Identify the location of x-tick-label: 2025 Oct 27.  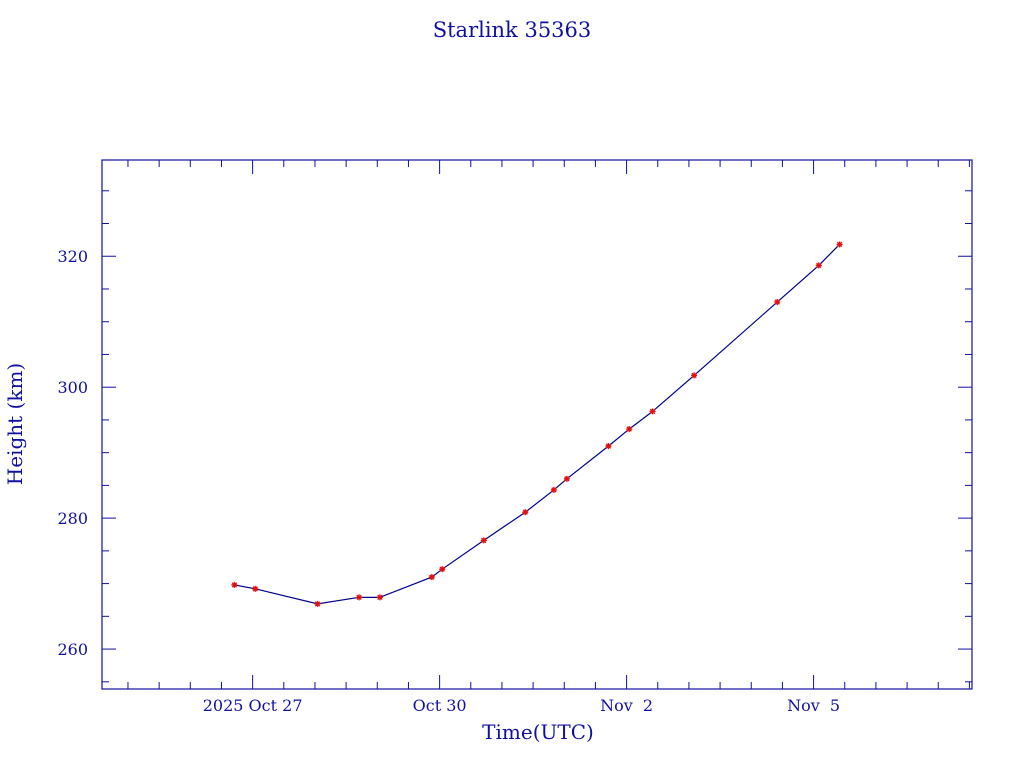
(253, 705).